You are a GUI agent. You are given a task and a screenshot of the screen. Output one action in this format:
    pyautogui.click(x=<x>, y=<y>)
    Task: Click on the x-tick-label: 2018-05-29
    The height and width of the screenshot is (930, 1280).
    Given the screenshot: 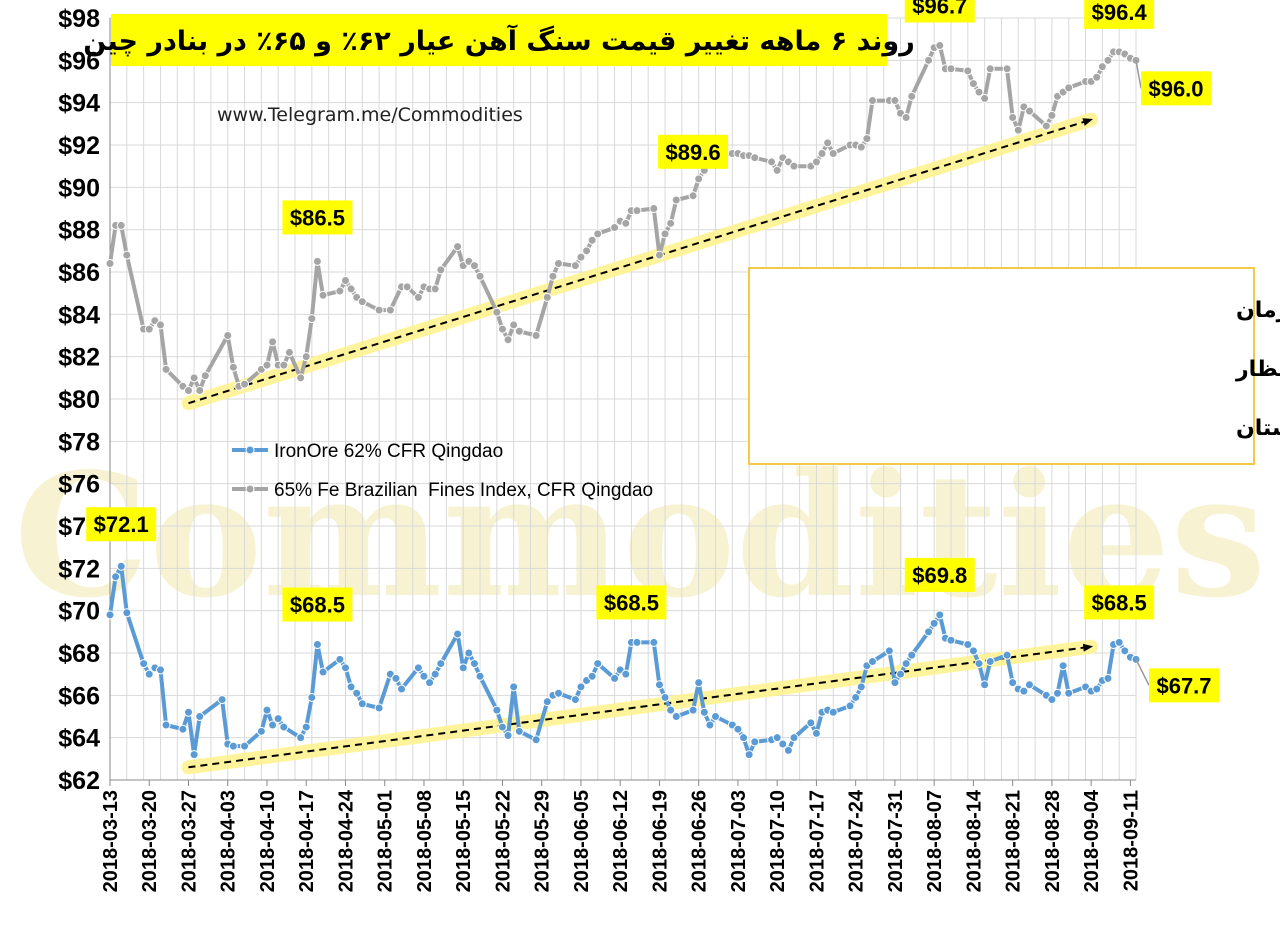 What is the action you would take?
    pyautogui.click(x=543, y=841)
    